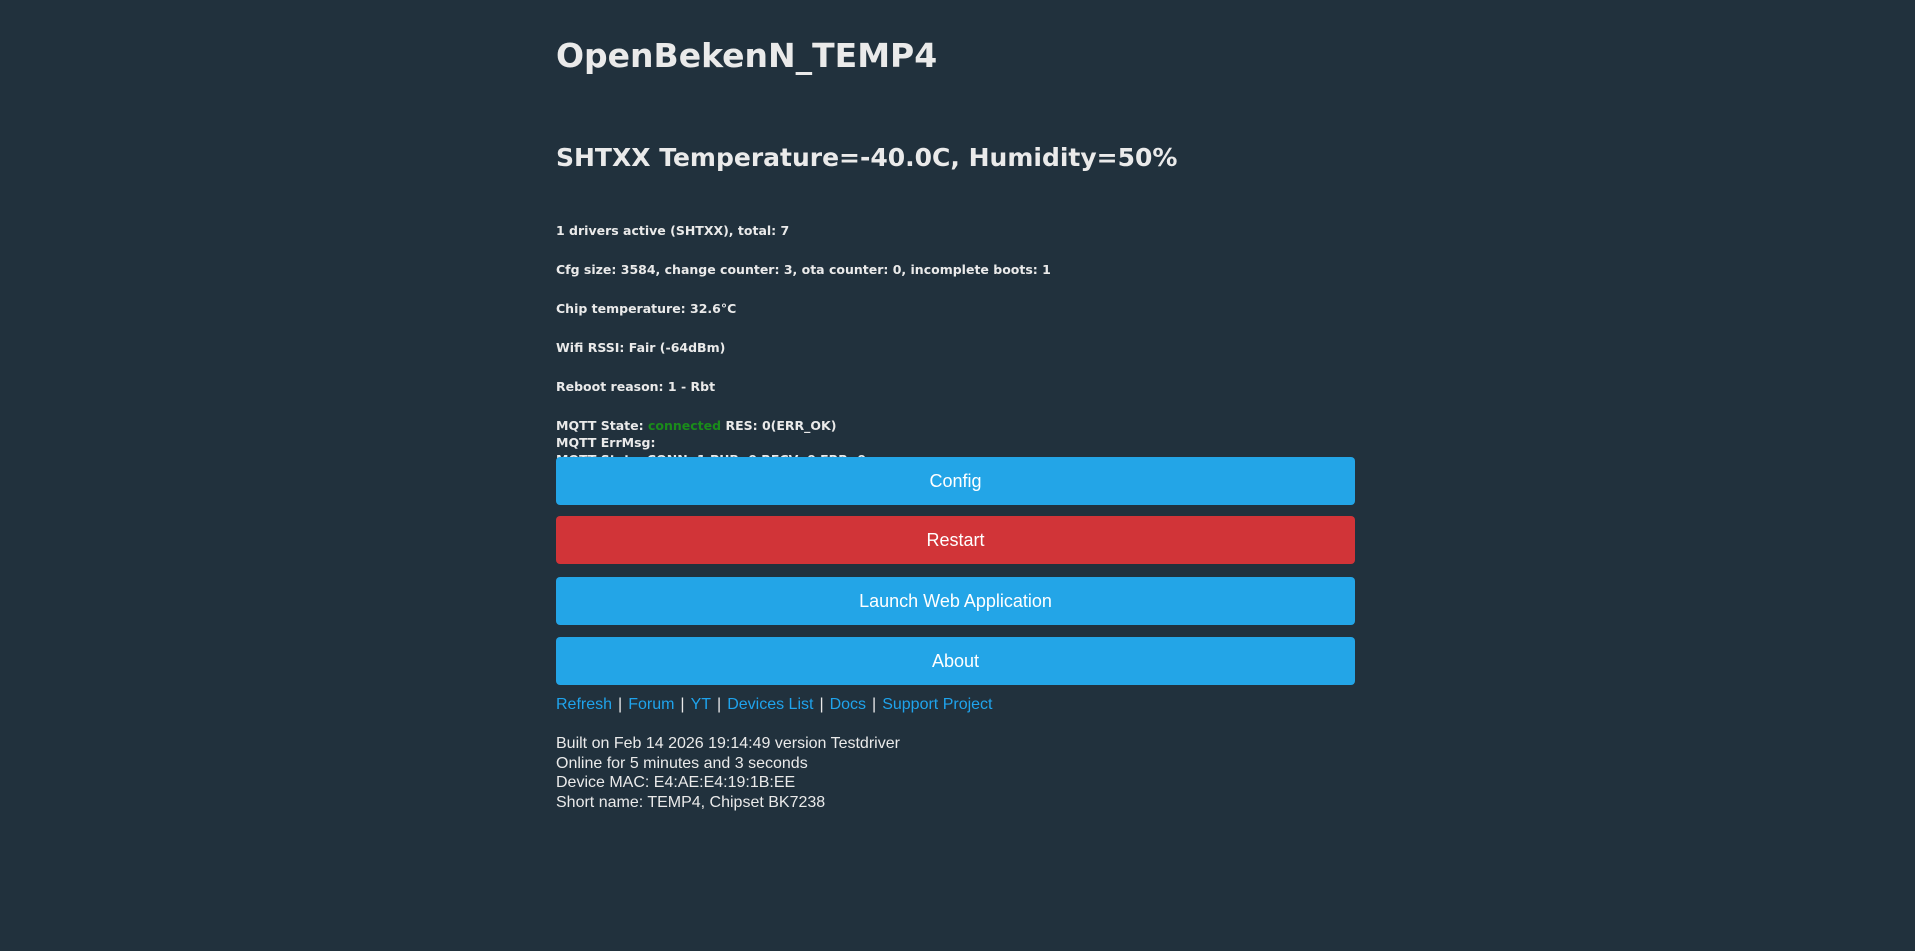  I want to click on mqtt-state-value: connected, so click(684, 425).